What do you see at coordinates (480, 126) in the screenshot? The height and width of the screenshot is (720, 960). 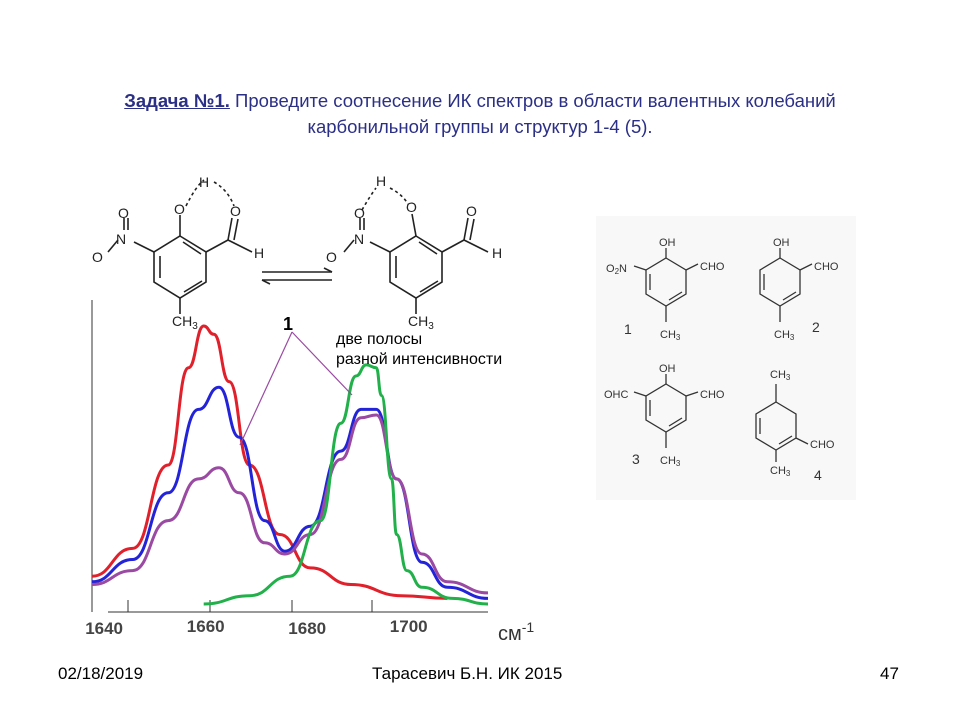 I see `title-line-2: карбонильной группы и структур 1-4 (5).` at bounding box center [480, 126].